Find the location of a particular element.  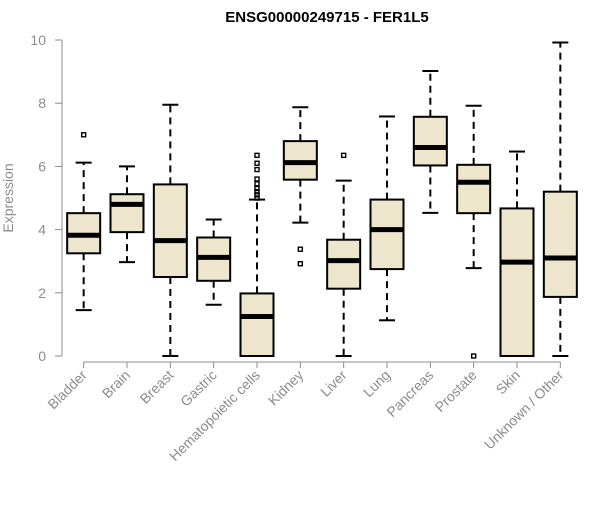

x-tick-label: Breast is located at coordinates (157, 387).